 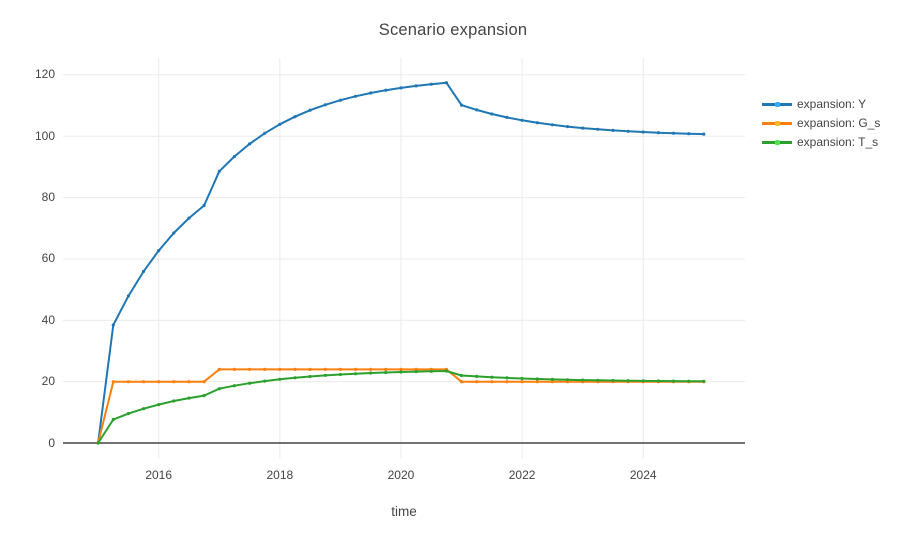 I want to click on legend-item: expansion: Y, so click(x=821, y=104).